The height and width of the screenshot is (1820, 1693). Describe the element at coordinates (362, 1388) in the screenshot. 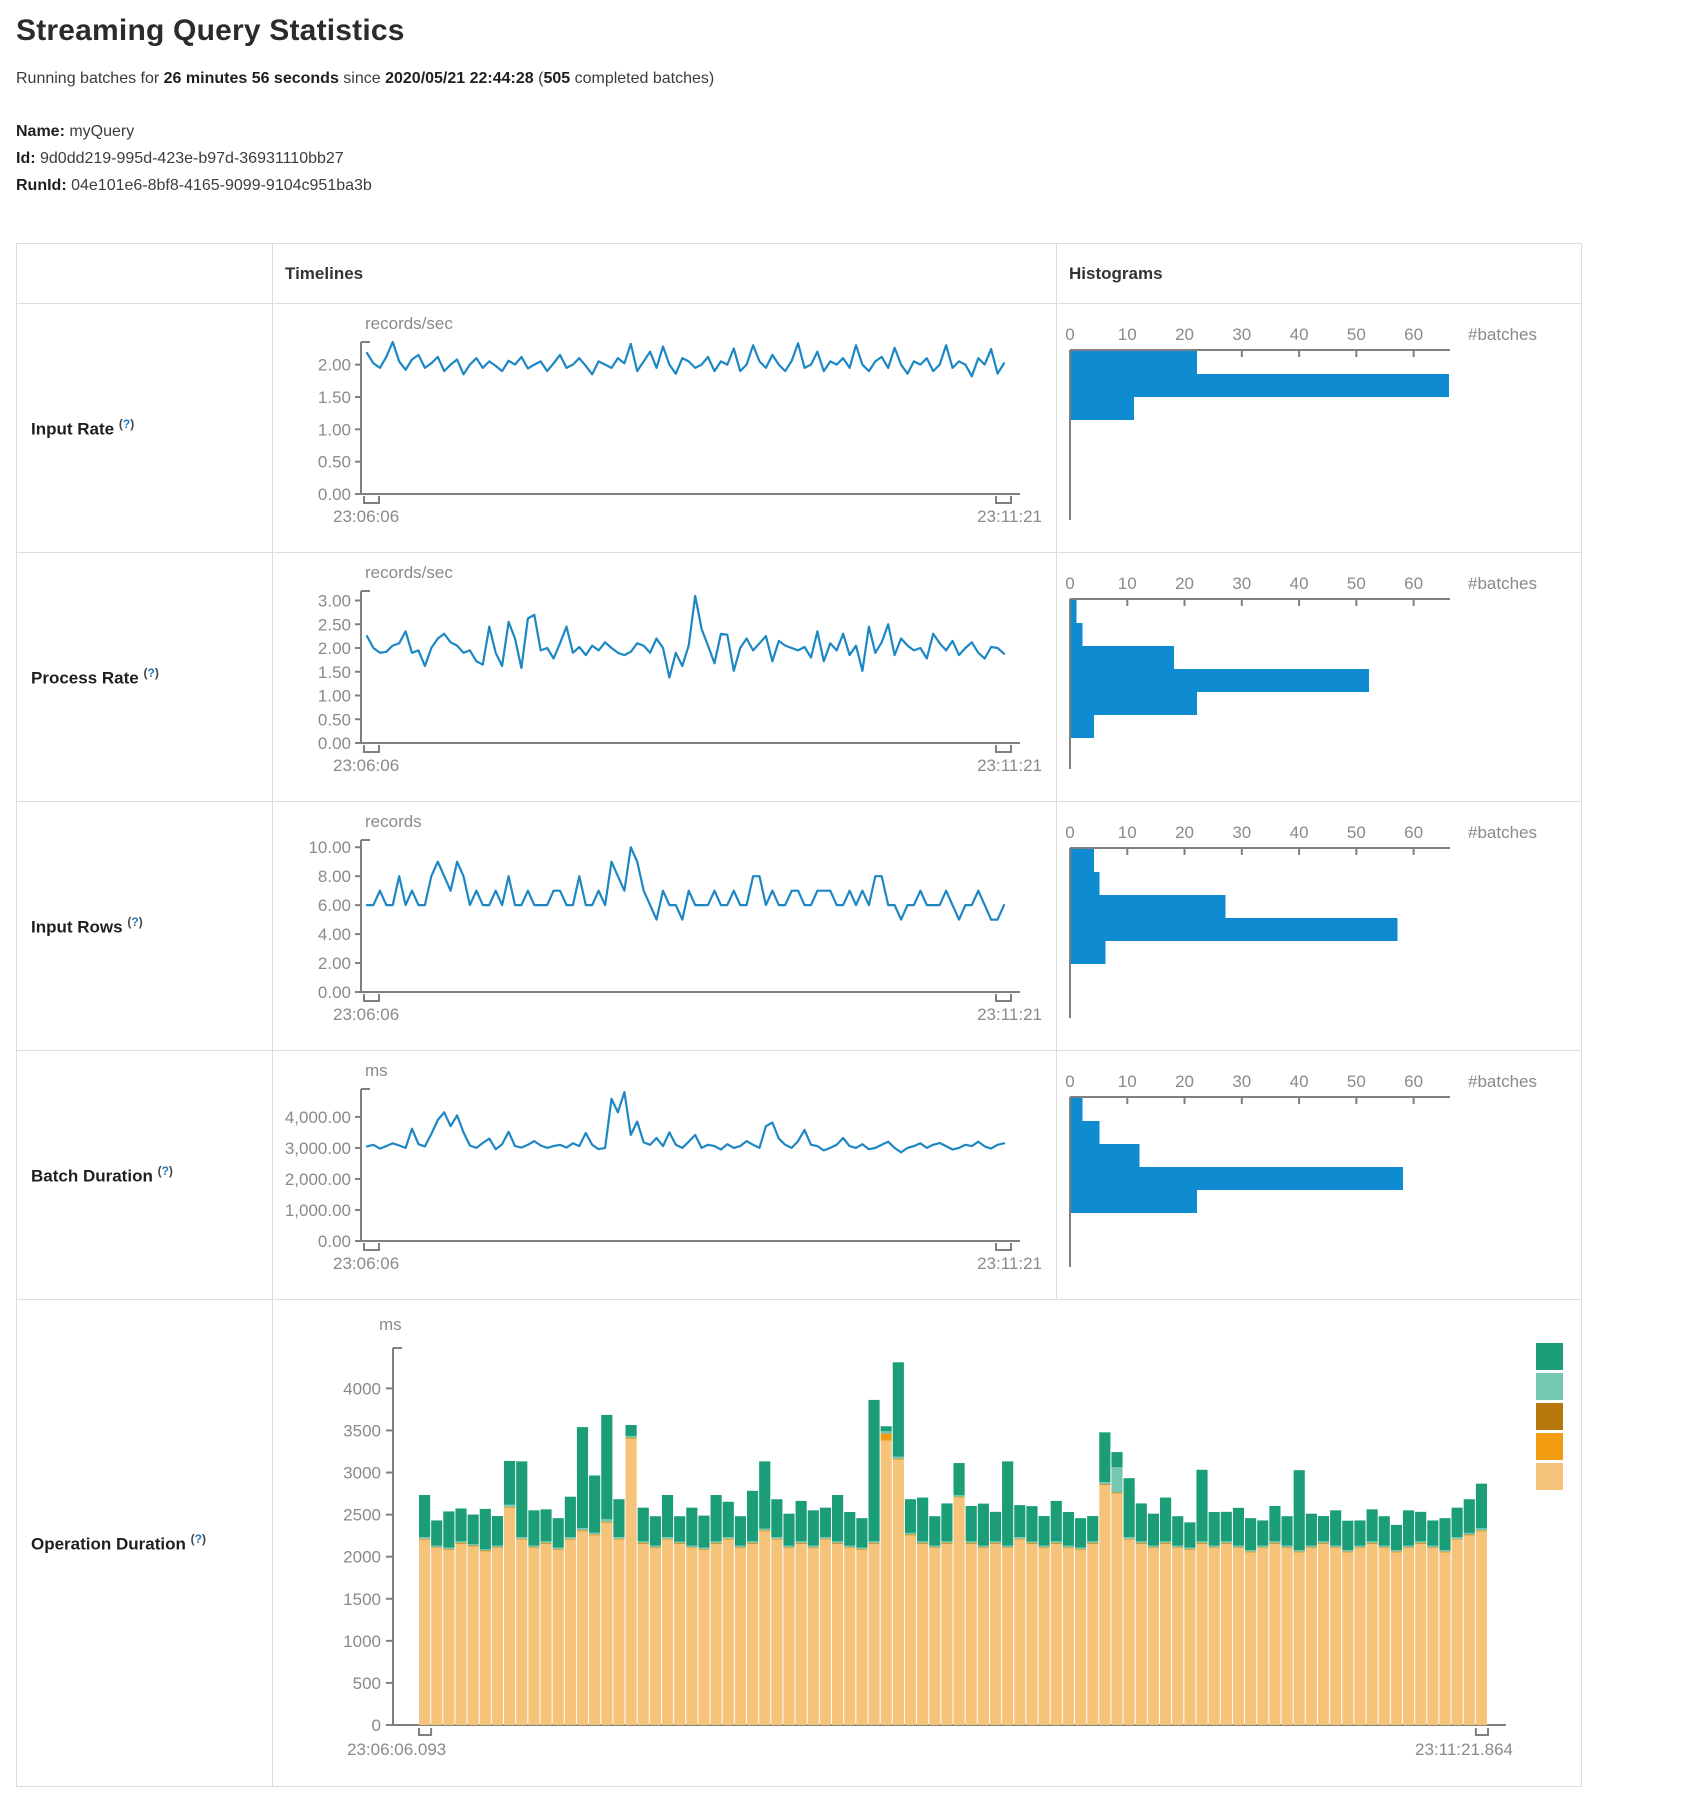

I see `svg-text: 4000` at that location.